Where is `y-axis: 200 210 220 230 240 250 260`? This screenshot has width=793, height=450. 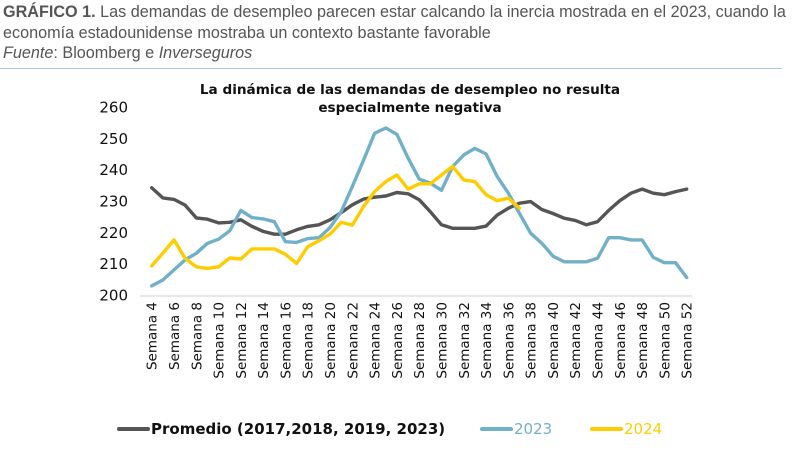 y-axis: 200 210 220 230 240 250 260 is located at coordinates (113, 202).